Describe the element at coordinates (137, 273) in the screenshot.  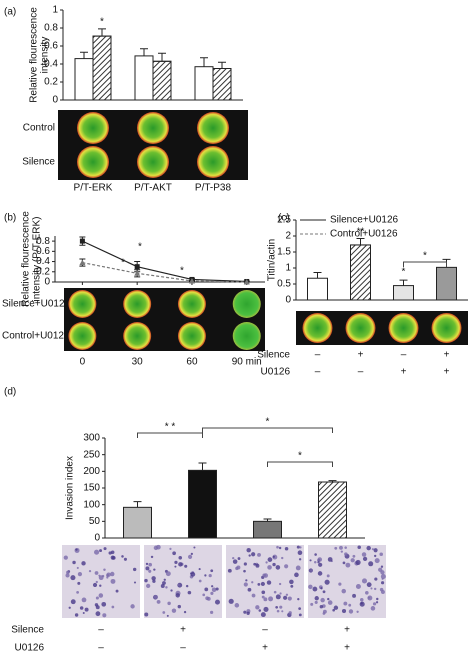
I see `marker` at that location.